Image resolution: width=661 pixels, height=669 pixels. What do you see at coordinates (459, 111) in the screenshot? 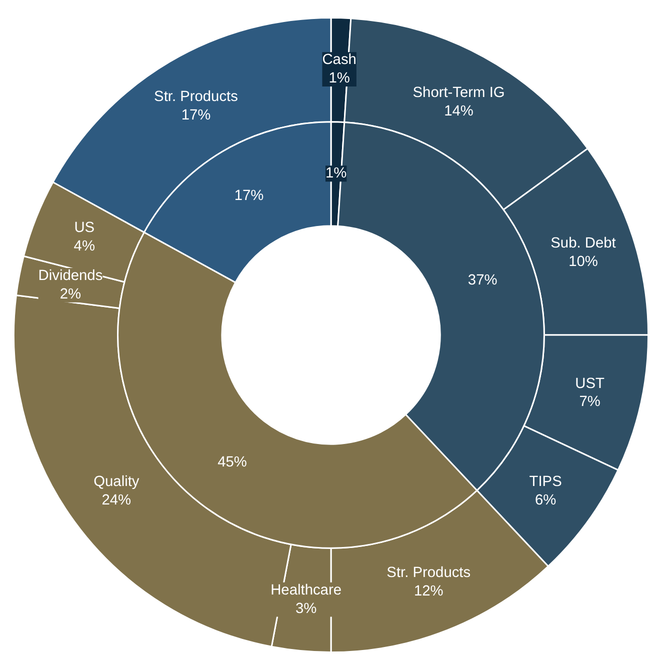
I see `data-label: 14%` at bounding box center [459, 111].